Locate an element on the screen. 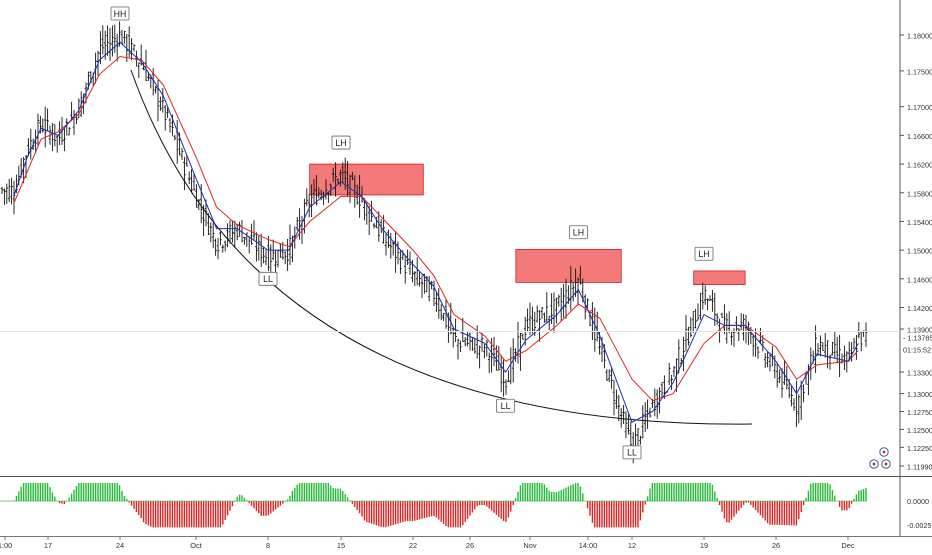 The image size is (932, 555). bar-countdown-label: 01:15:52 is located at coordinates (917, 349).